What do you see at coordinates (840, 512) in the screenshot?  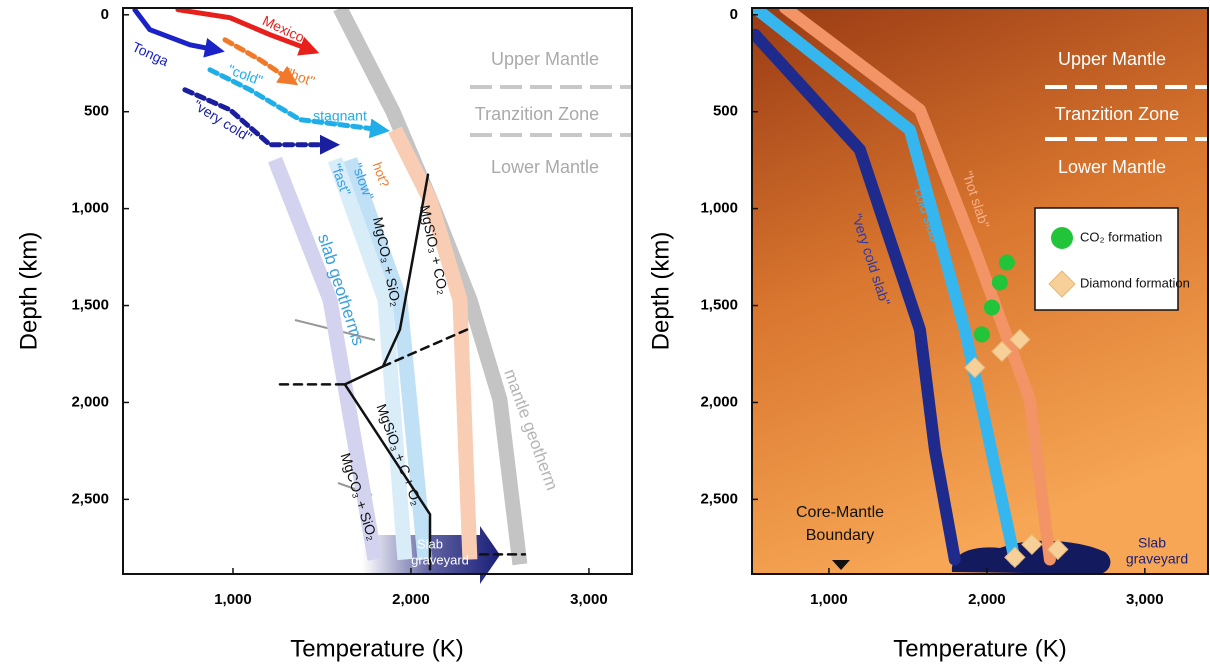 I see `annotation: Core-Mantle` at bounding box center [840, 512].